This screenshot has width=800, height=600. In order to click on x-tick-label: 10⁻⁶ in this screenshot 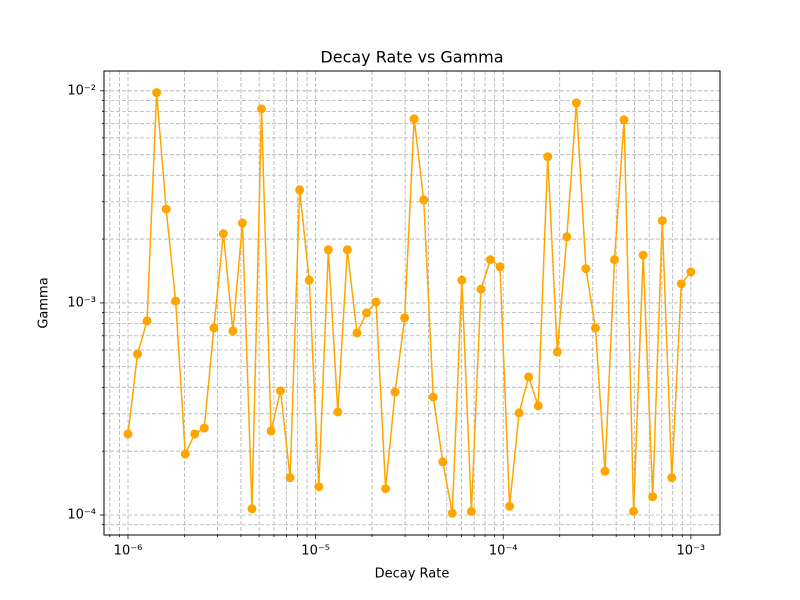, I will do `click(128, 551)`.